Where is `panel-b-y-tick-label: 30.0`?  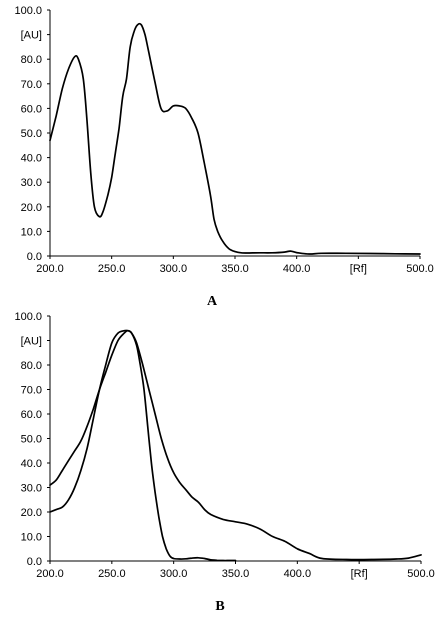 panel-b-y-tick-label: 30.0 is located at coordinates (31, 489).